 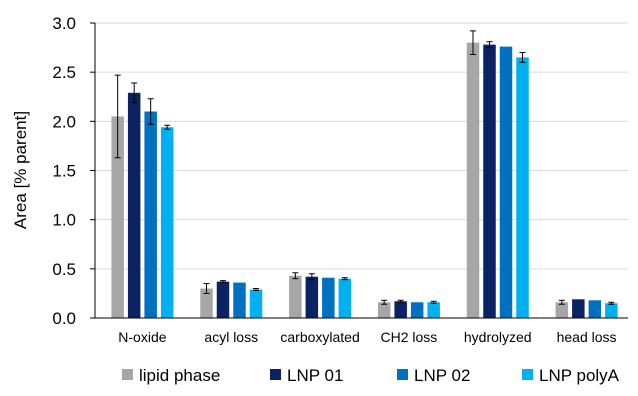 I want to click on bar-lnp-01-ch2-loss, so click(x=400, y=309).